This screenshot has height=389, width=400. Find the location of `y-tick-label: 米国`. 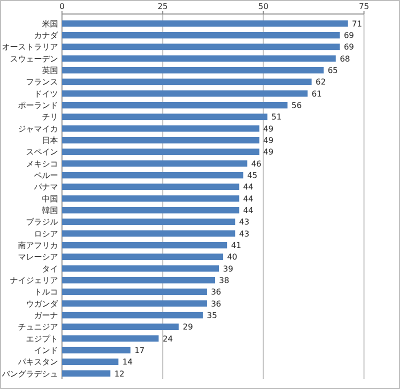

y-tick-label: 米国 is located at coordinates (50, 23).